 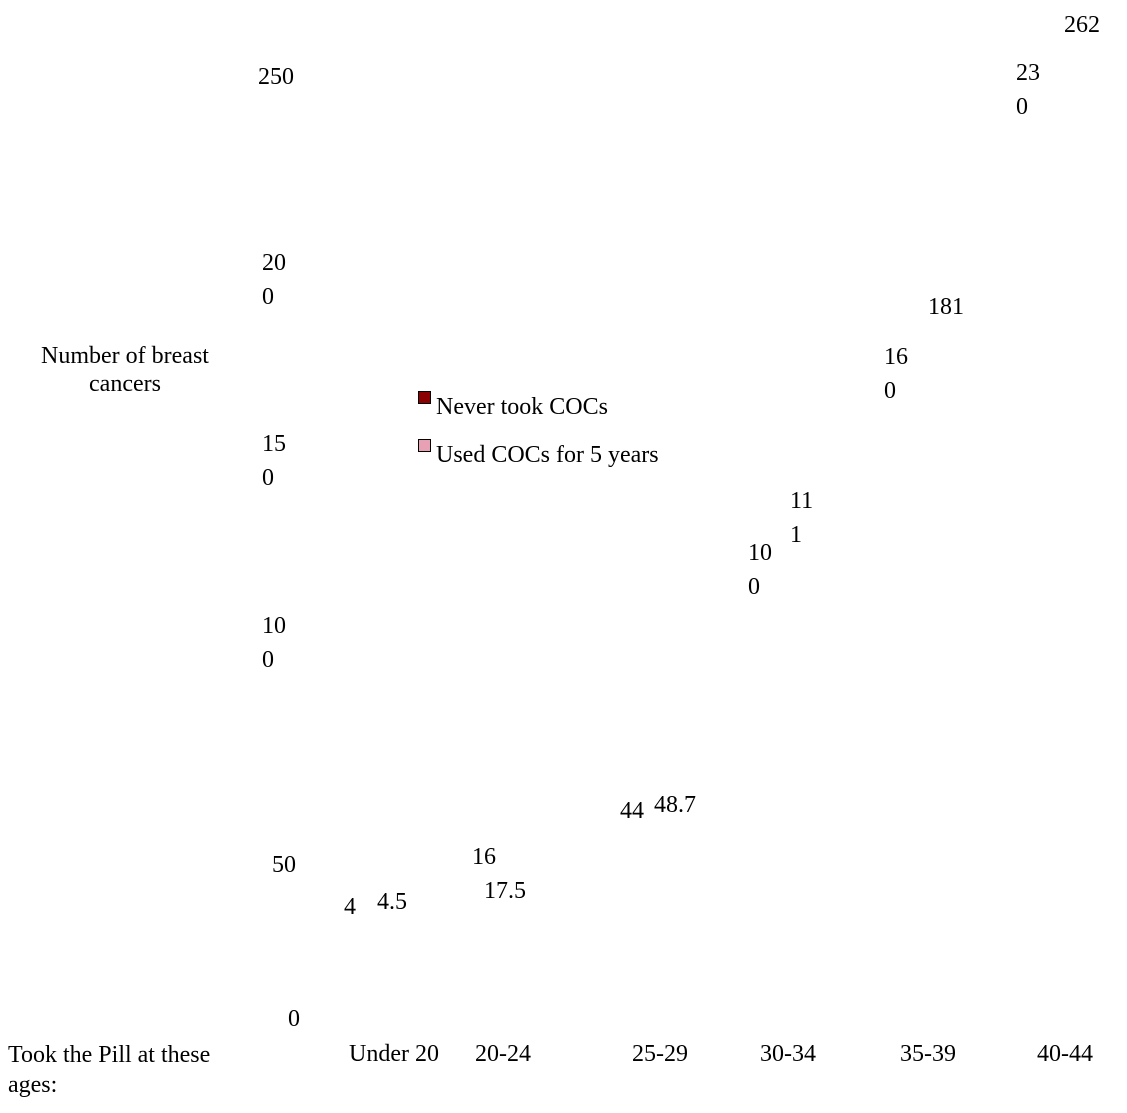 What do you see at coordinates (503, 1054) in the screenshot?
I see `x-tick-label: 20-24` at bounding box center [503, 1054].